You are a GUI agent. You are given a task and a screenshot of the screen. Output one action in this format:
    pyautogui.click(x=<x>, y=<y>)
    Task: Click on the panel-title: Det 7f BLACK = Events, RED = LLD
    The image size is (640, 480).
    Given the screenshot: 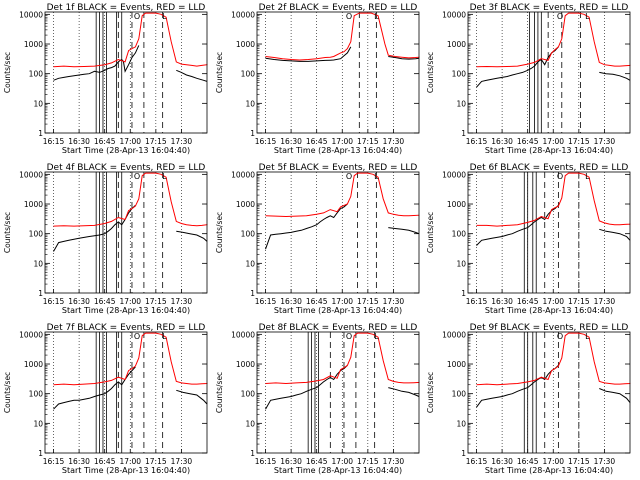 What is the action you would take?
    pyautogui.click(x=126, y=328)
    